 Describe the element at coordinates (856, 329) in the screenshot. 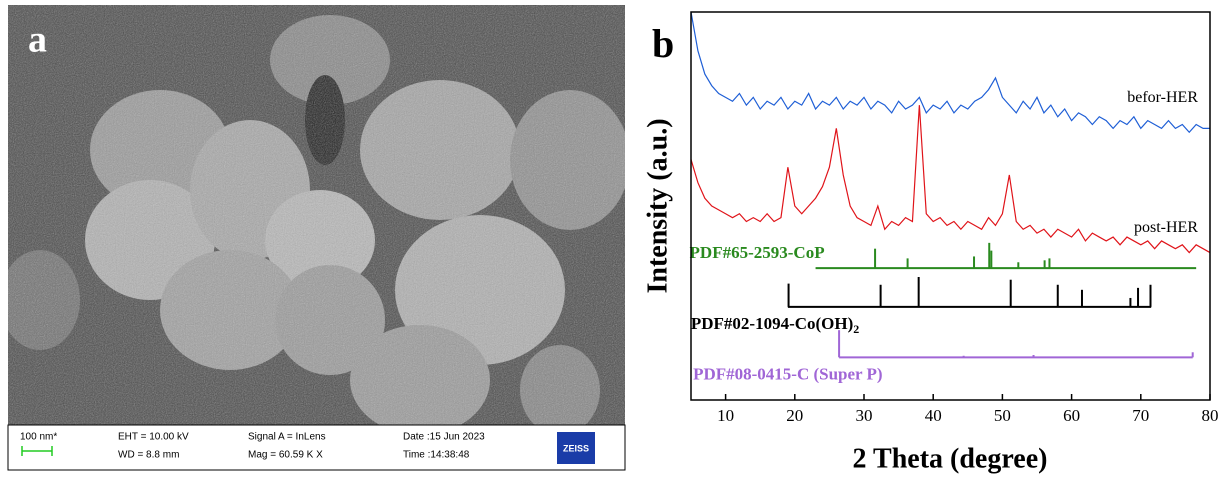

I see `ref-label-sub: 2` at that location.